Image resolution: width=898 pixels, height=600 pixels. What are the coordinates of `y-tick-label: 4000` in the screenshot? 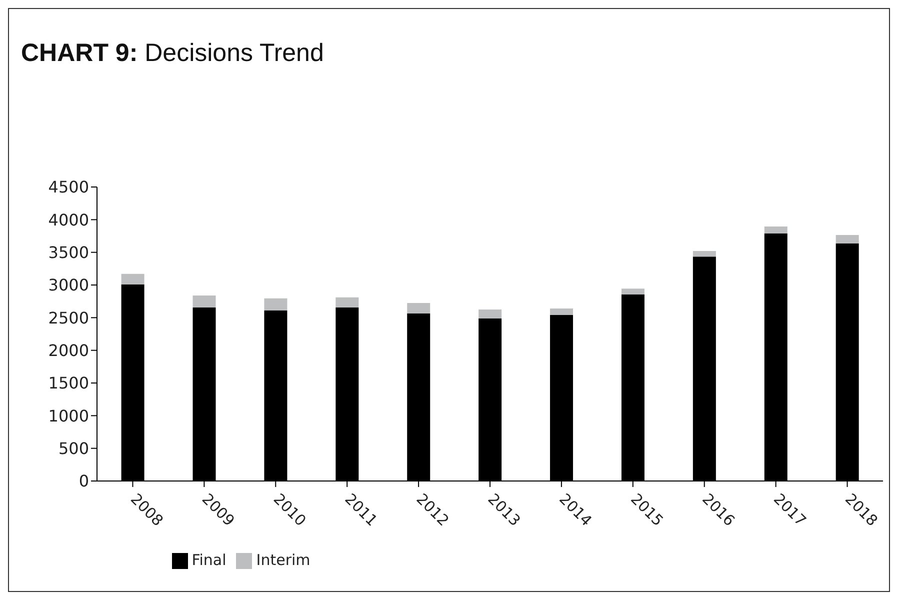 It's located at (68, 220).